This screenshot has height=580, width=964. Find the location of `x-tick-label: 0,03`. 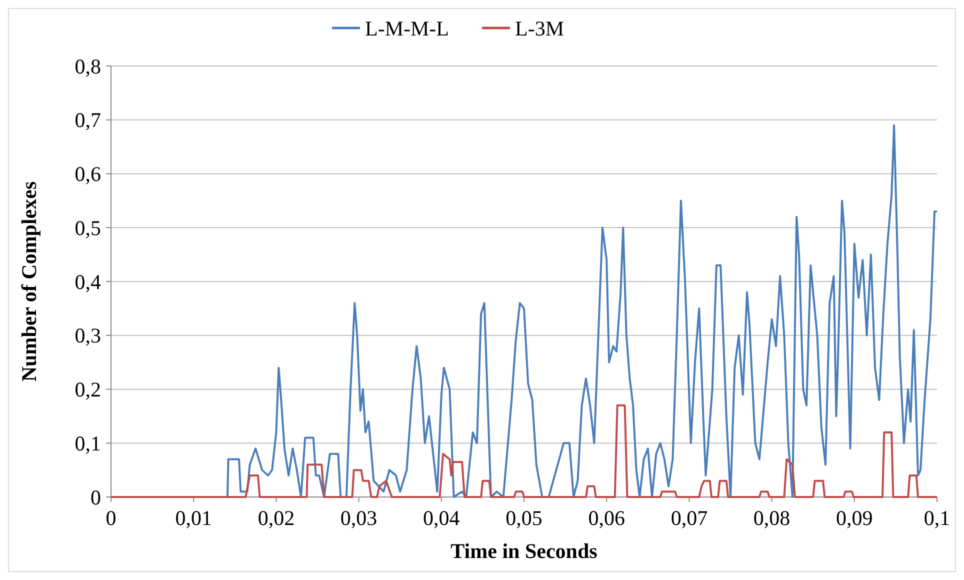

x-tick-label: 0,03 is located at coordinates (359, 518).